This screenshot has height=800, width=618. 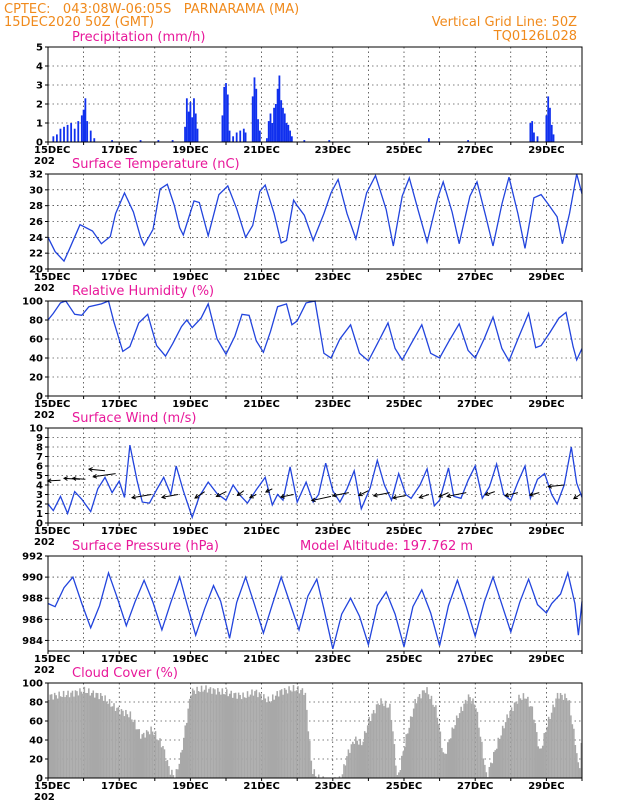 I want to click on y-tick-label: 20, so click(x=36, y=760).